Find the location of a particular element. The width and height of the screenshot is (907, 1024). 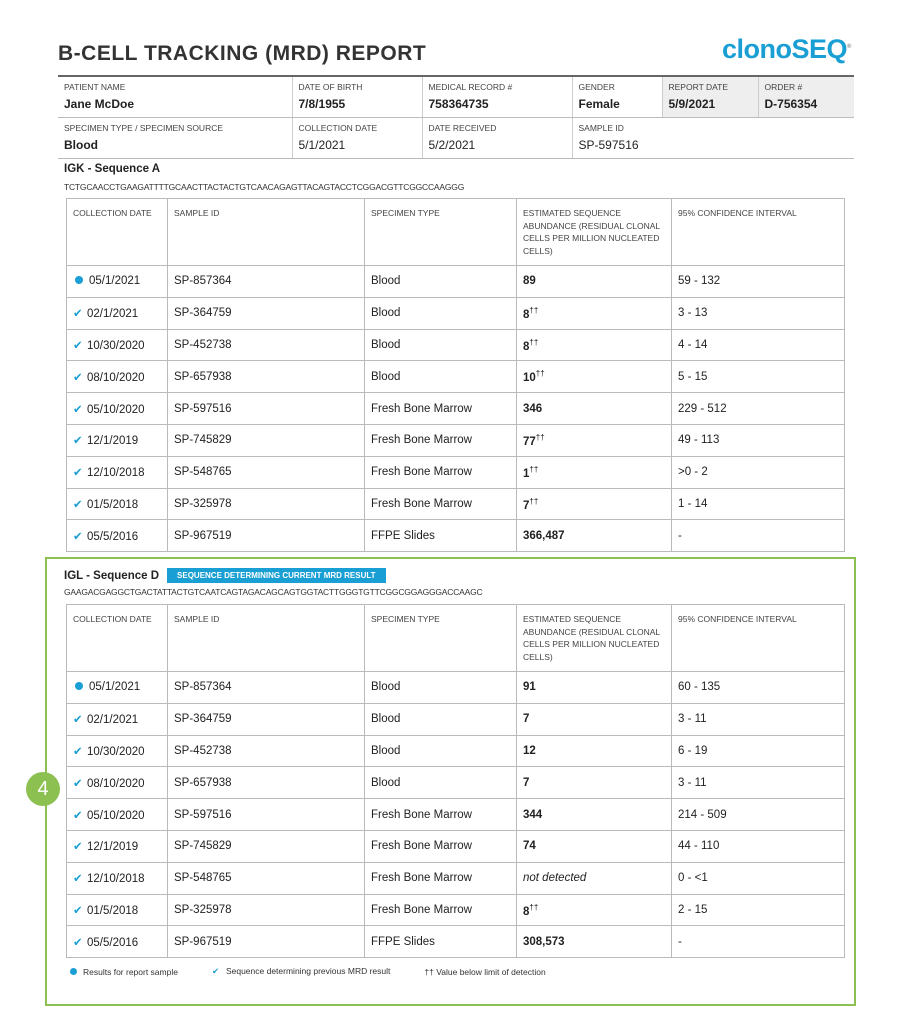

legend-label: Results for report sample is located at coordinates (130, 971).